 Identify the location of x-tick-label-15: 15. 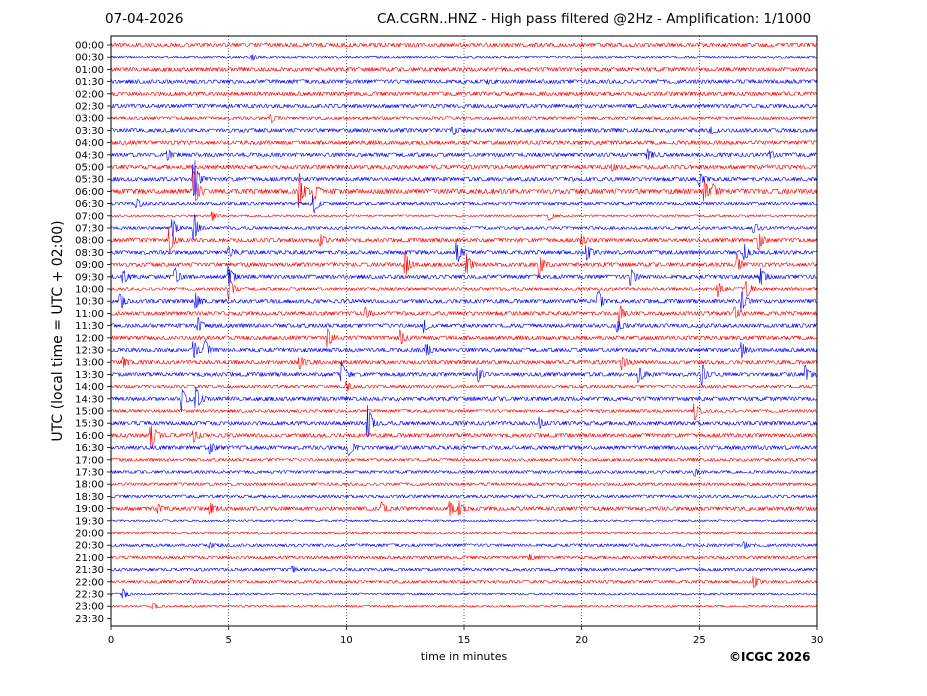
(464, 640).